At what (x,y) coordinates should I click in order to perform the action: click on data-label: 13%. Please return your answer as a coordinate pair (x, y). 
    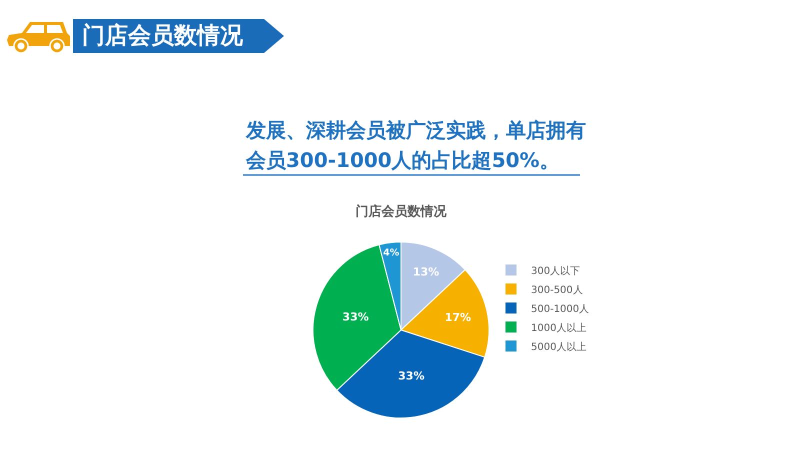
    Looking at the image, I should click on (426, 272).